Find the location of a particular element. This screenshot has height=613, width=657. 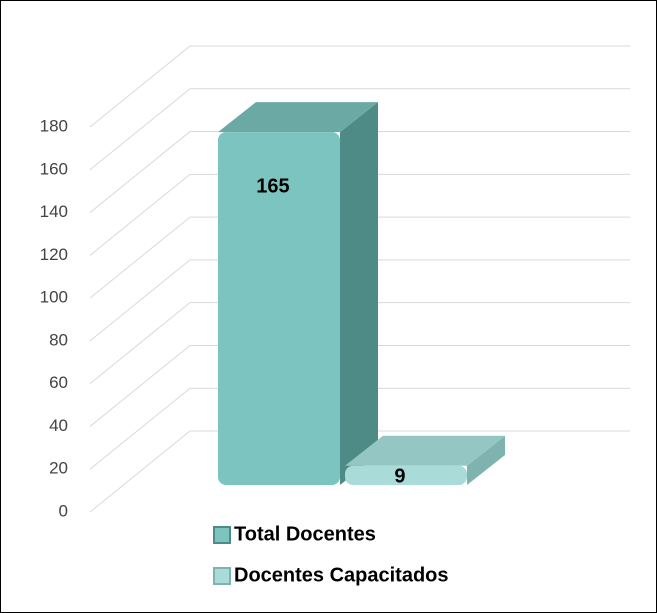

y-tick-label: 180 is located at coordinates (54, 125).